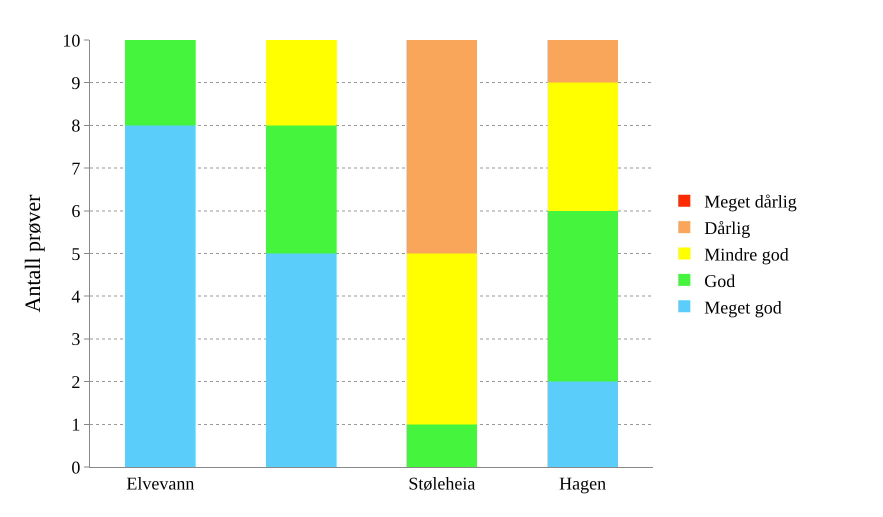 This screenshot has height=517, width=883. What do you see at coordinates (75, 168) in the screenshot?
I see `y-tick-label: 7` at bounding box center [75, 168].